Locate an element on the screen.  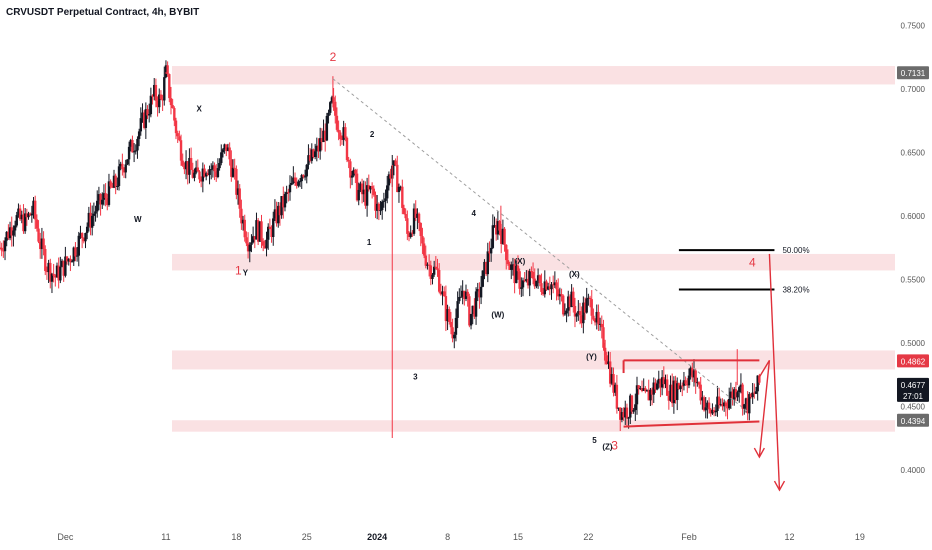
projection-arrow is located at coordinates (764, 408).